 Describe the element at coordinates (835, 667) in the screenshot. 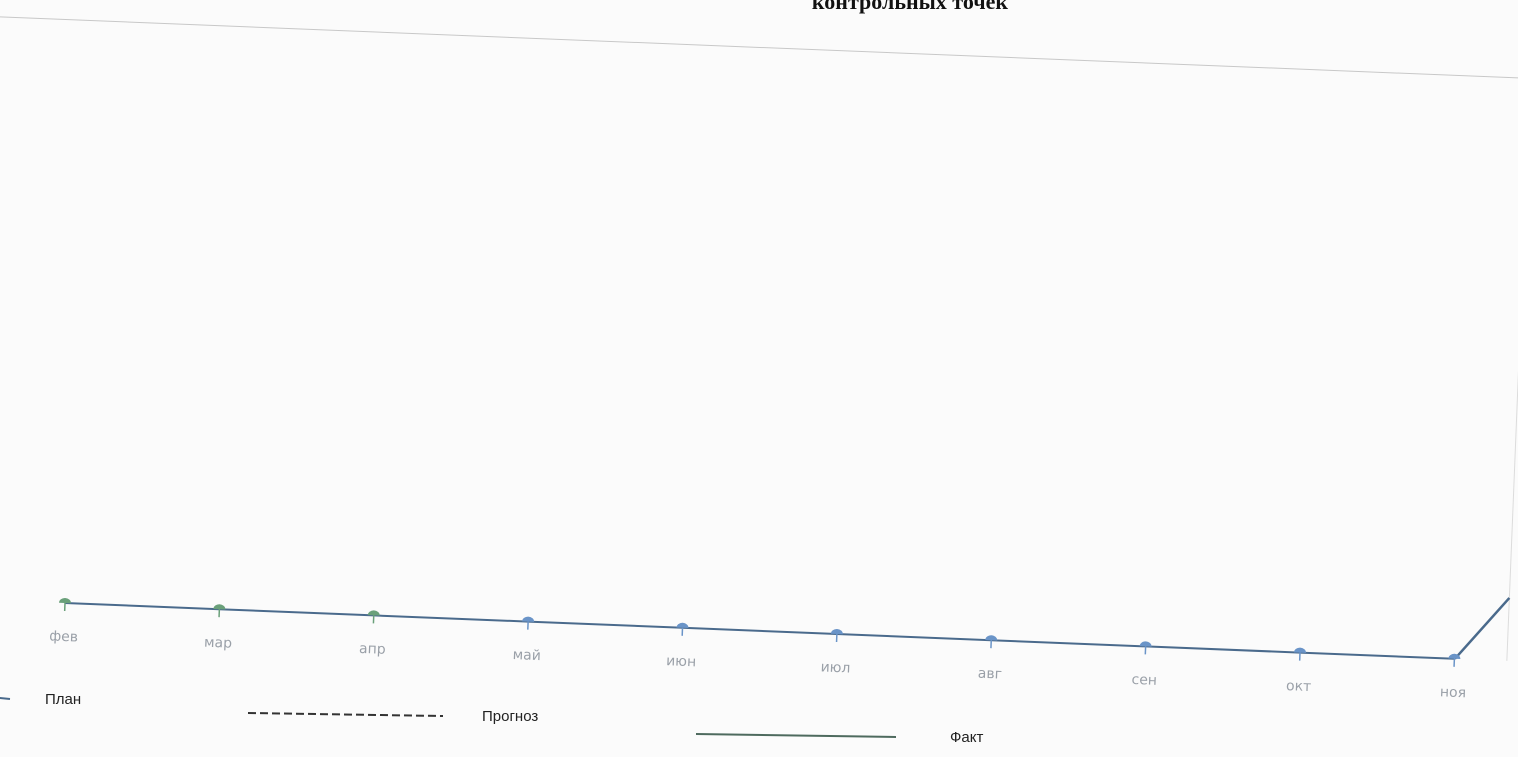

I see `x-tick-label: июл` at that location.